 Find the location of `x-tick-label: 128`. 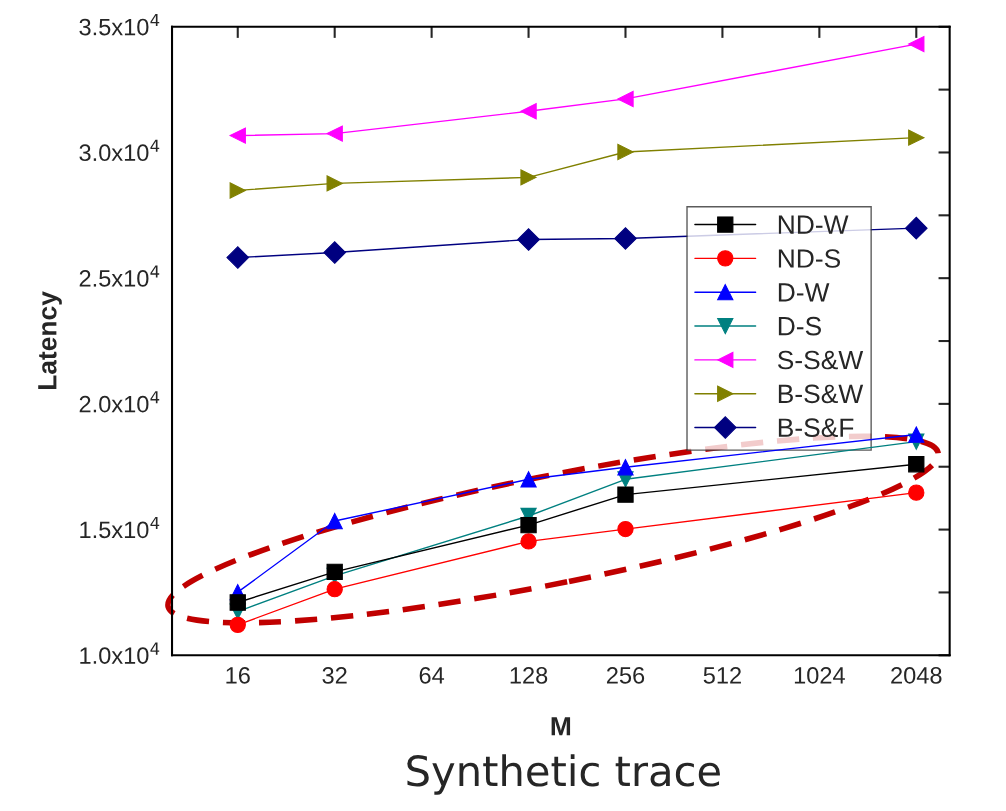

x-tick-label: 128 is located at coordinates (529, 675).